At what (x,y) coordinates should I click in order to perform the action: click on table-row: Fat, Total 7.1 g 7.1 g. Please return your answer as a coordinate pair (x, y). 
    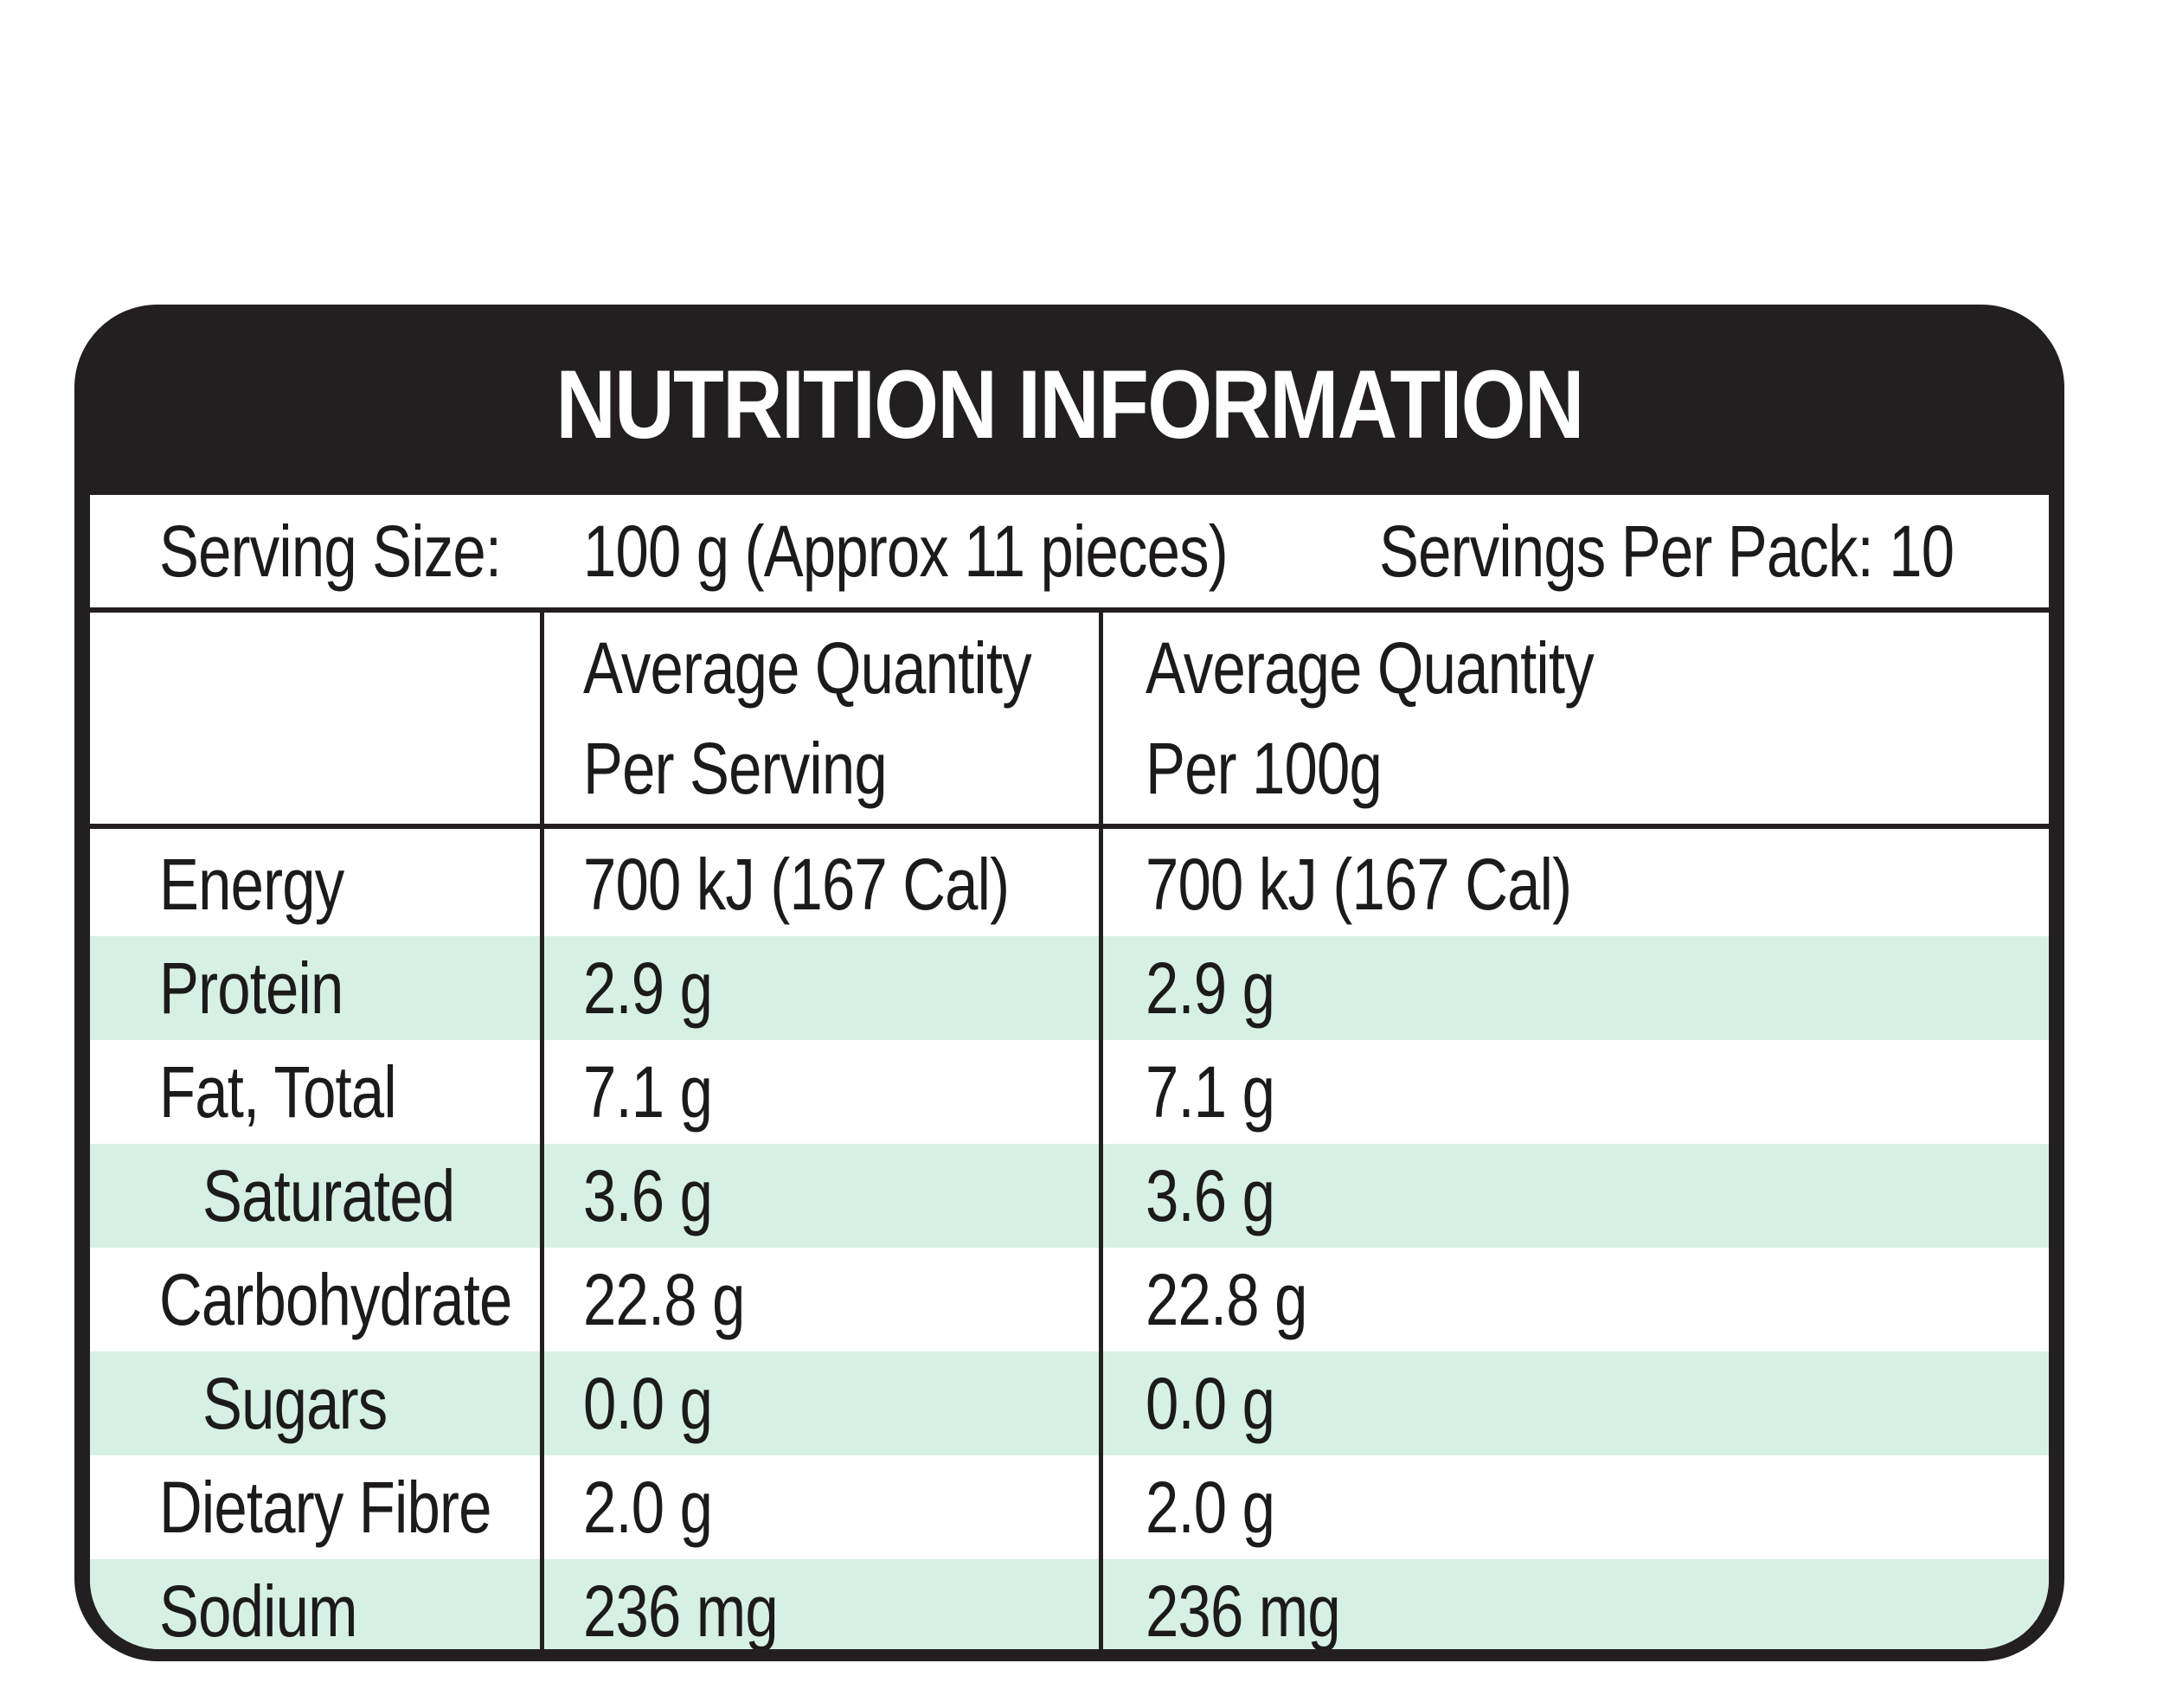
    Looking at the image, I should click on (1069, 1092).